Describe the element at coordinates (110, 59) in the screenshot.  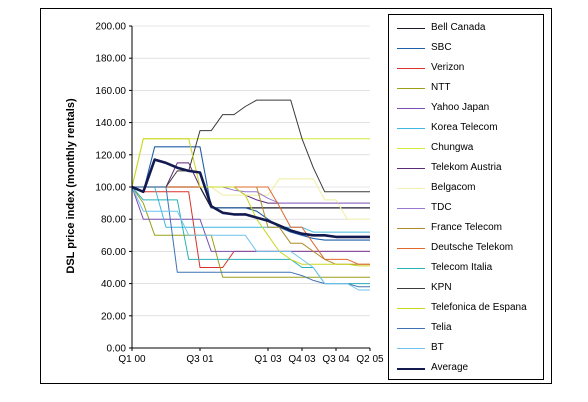
I see `y-tick-label: 180.00` at that location.